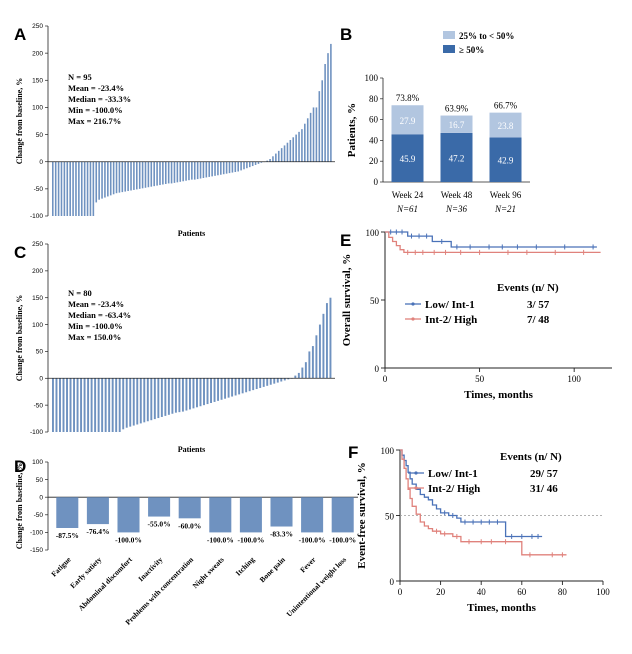 This screenshot has width=632, height=654. Describe the element at coordinates (19, 338) in the screenshot. I see `y-axis-title-C: Change from baseline, %` at that location.